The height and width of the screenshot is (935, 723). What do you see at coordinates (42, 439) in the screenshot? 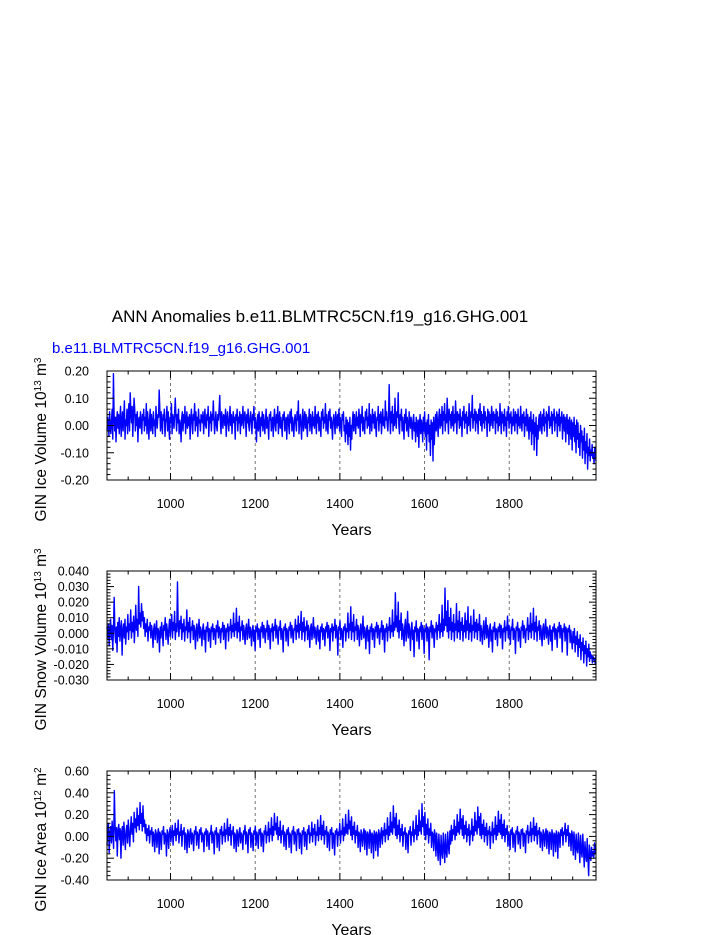
I see `y-axis-label: GIN Ice Volume 1013 m3` at bounding box center [42, 439].